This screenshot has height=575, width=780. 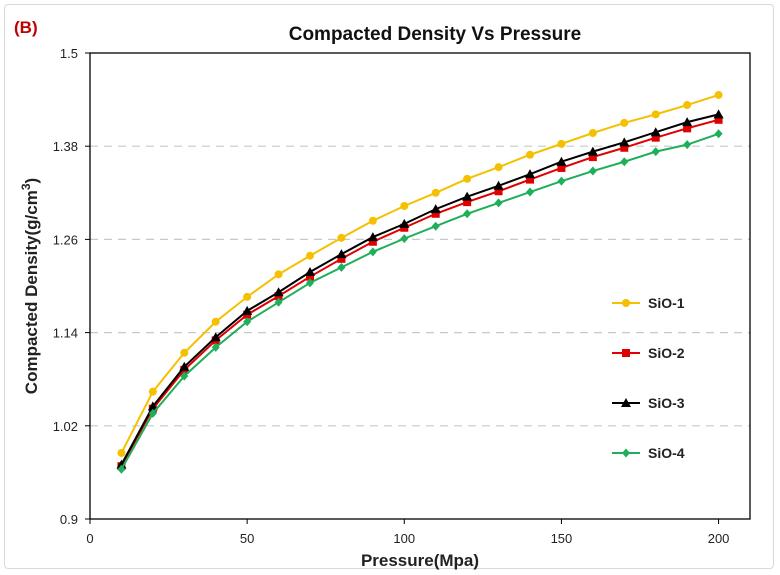 I want to click on y-tick-label: 1.26, so click(x=65, y=239).